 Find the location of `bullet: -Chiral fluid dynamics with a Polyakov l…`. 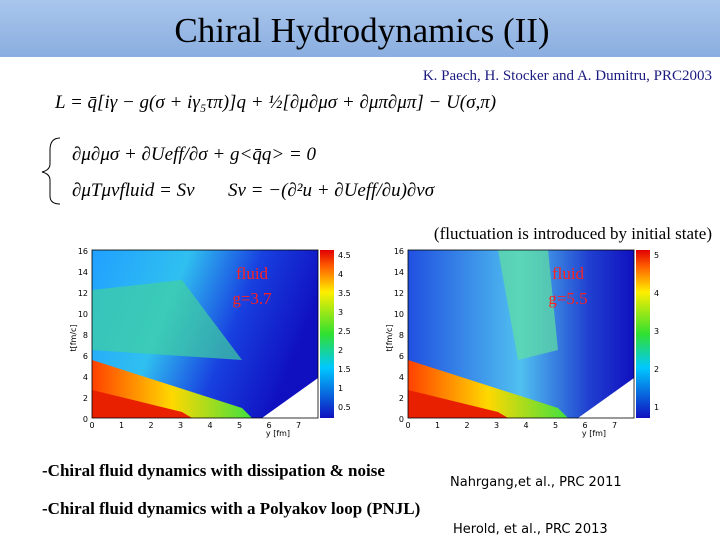

bullet: -Chiral fluid dynamics with a Polyakov l… is located at coordinates (231, 508).